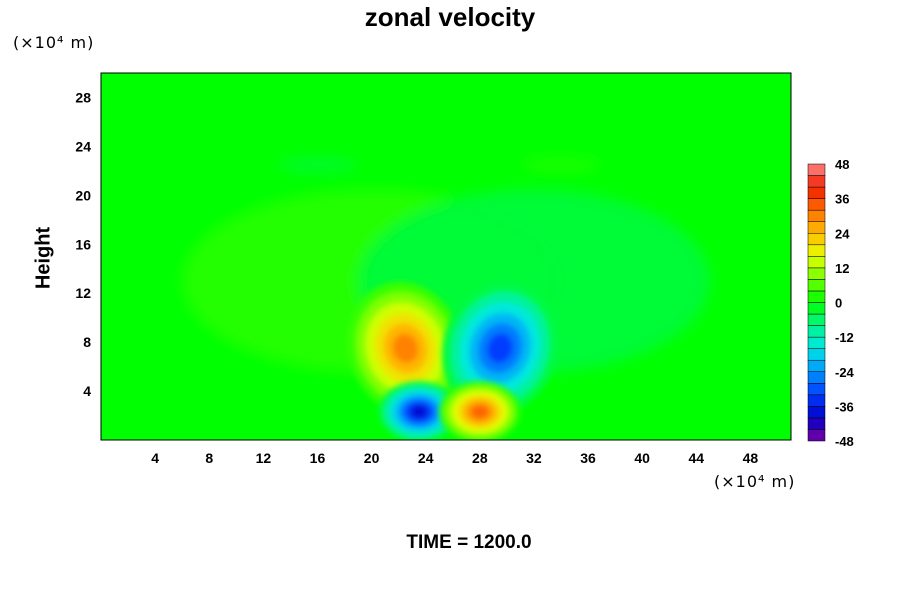 The height and width of the screenshot is (600, 900). What do you see at coordinates (480, 458) in the screenshot?
I see `x-tick-label: 28` at bounding box center [480, 458].